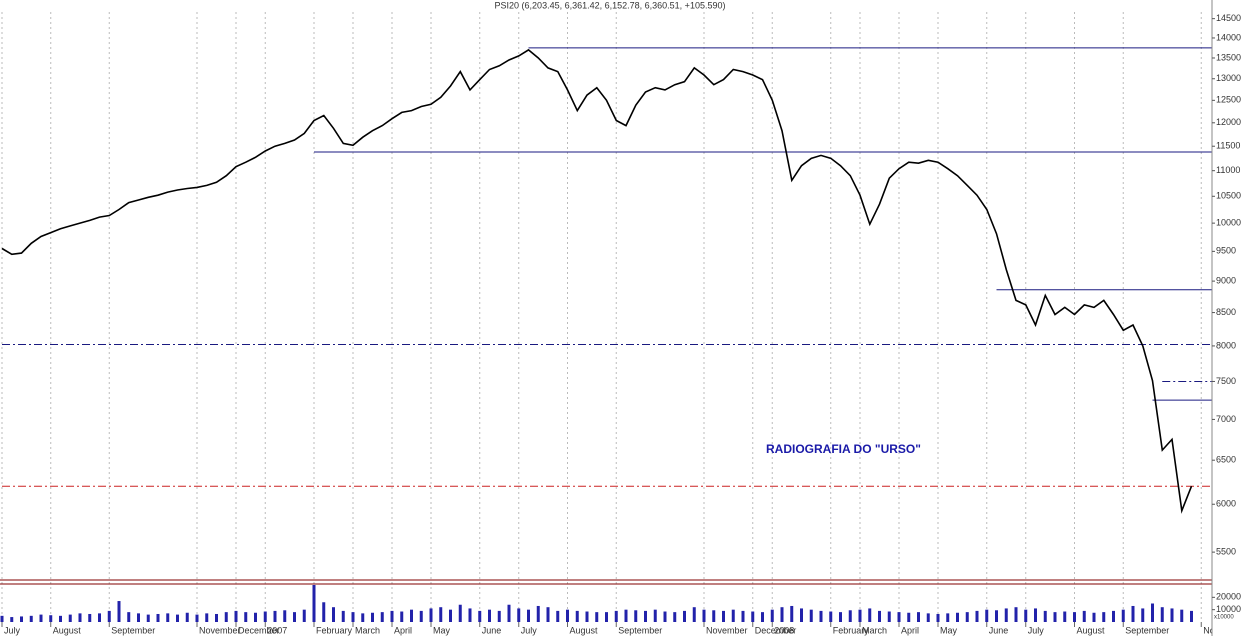 This screenshot has height=636, width=1250. What do you see at coordinates (910, 630) in the screenshot?
I see `x-tick-label: April` at bounding box center [910, 630].